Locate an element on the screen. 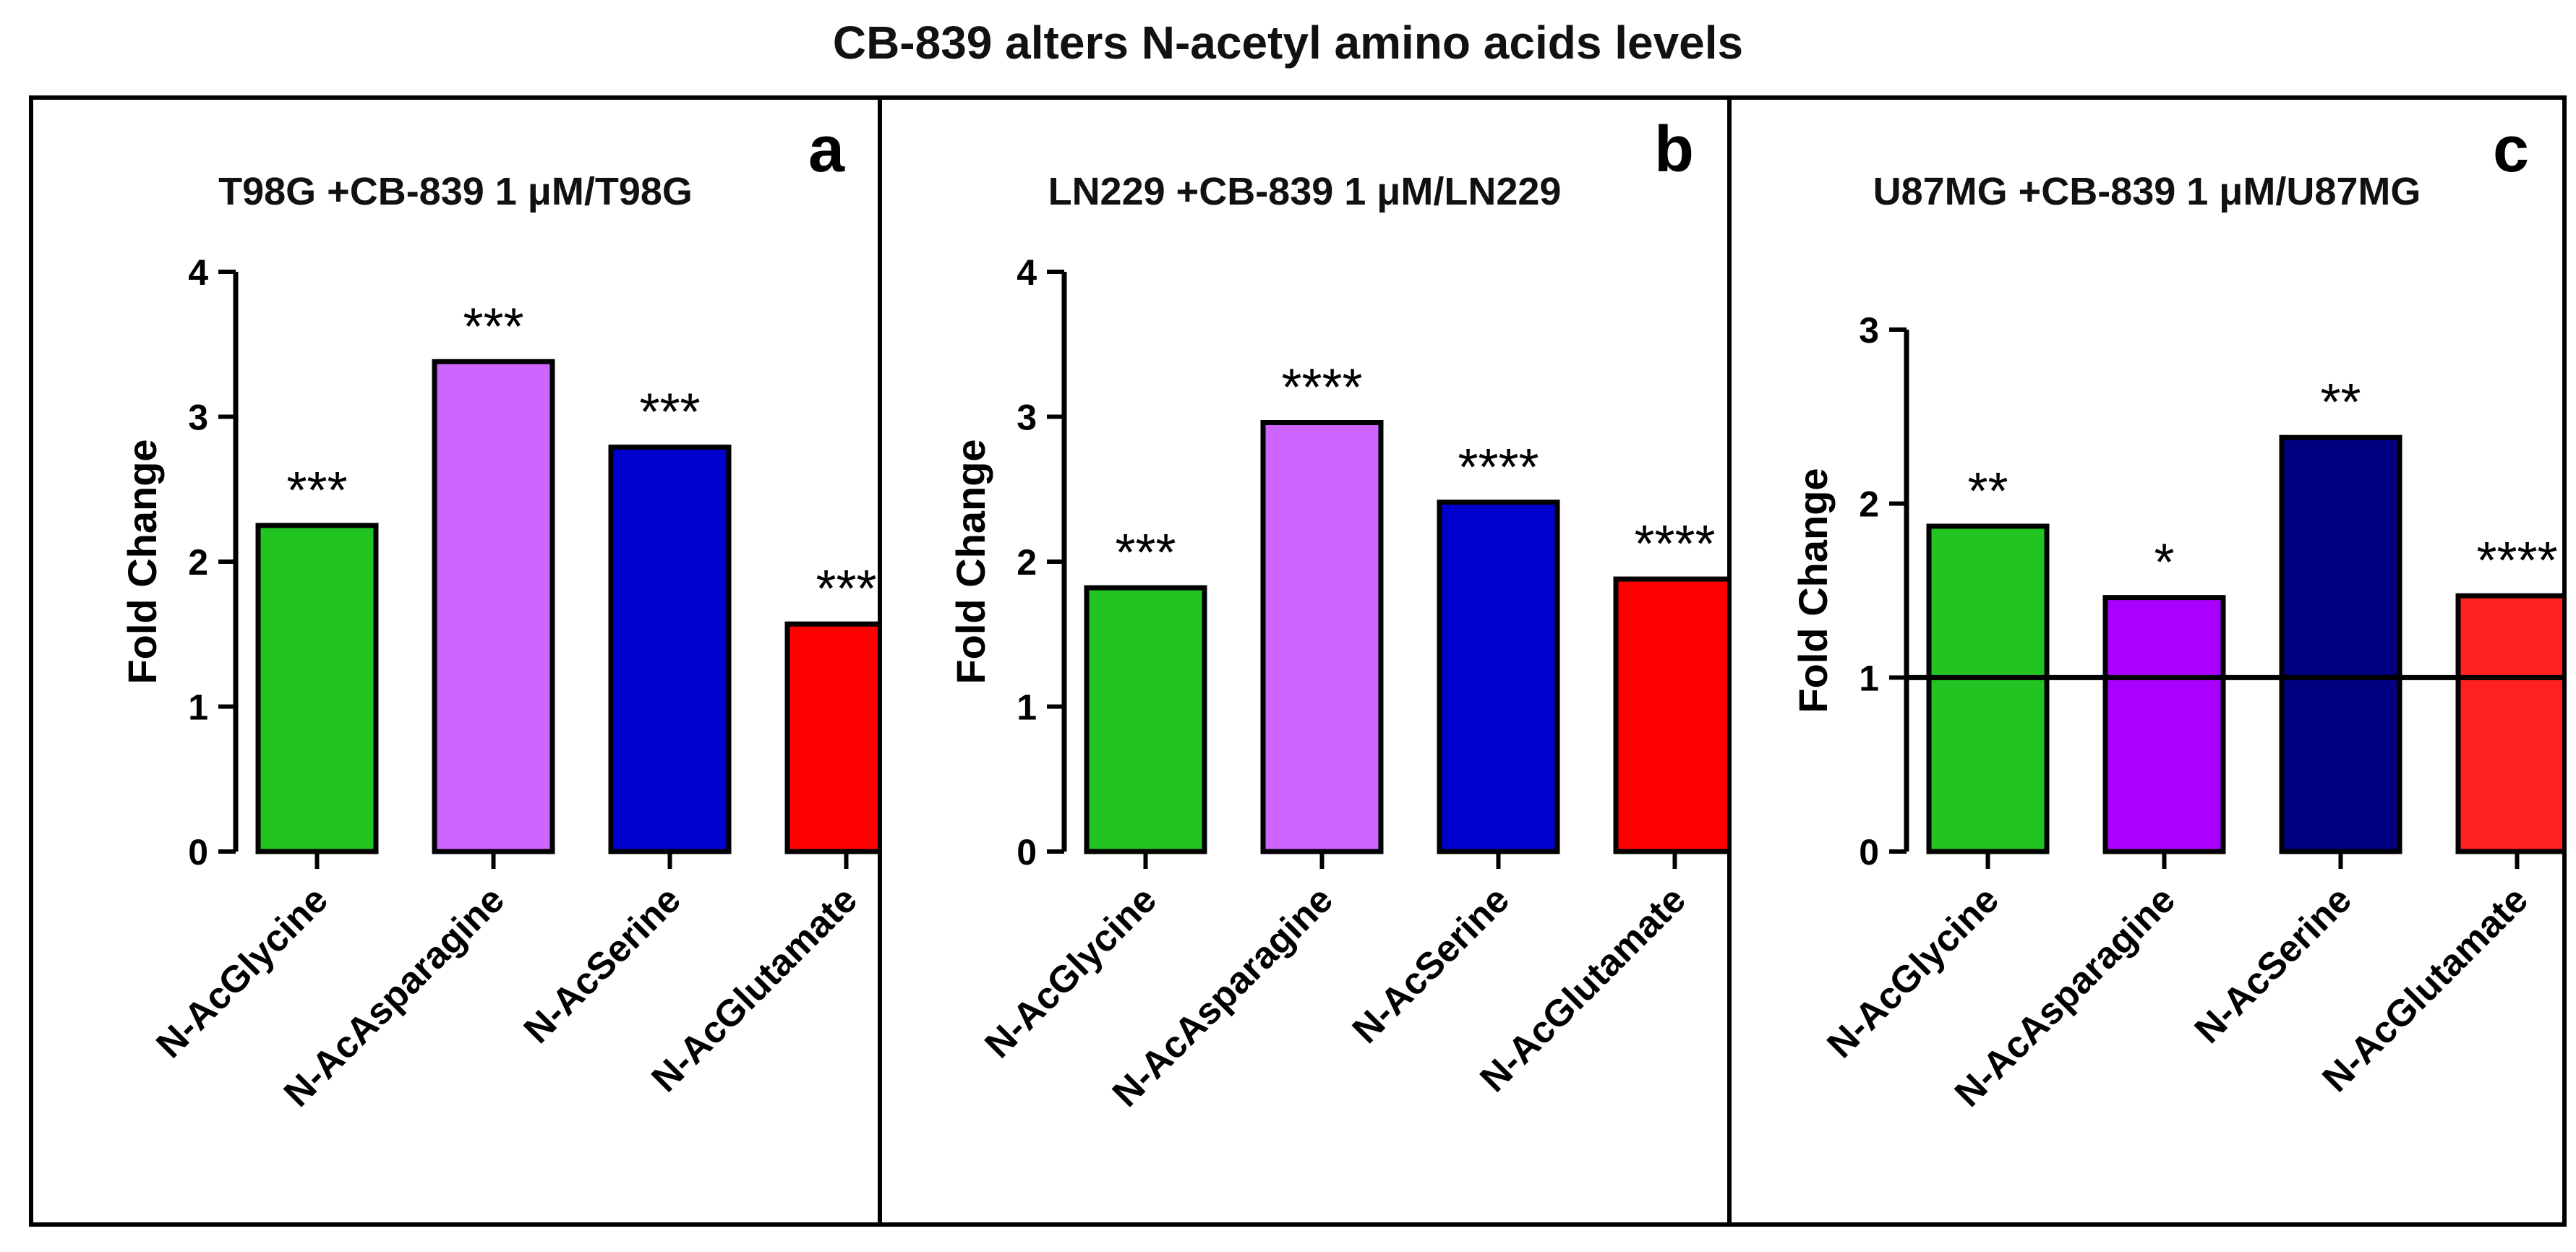 The height and width of the screenshot is (1252, 2576). panel-letter: a is located at coordinates (826, 150).